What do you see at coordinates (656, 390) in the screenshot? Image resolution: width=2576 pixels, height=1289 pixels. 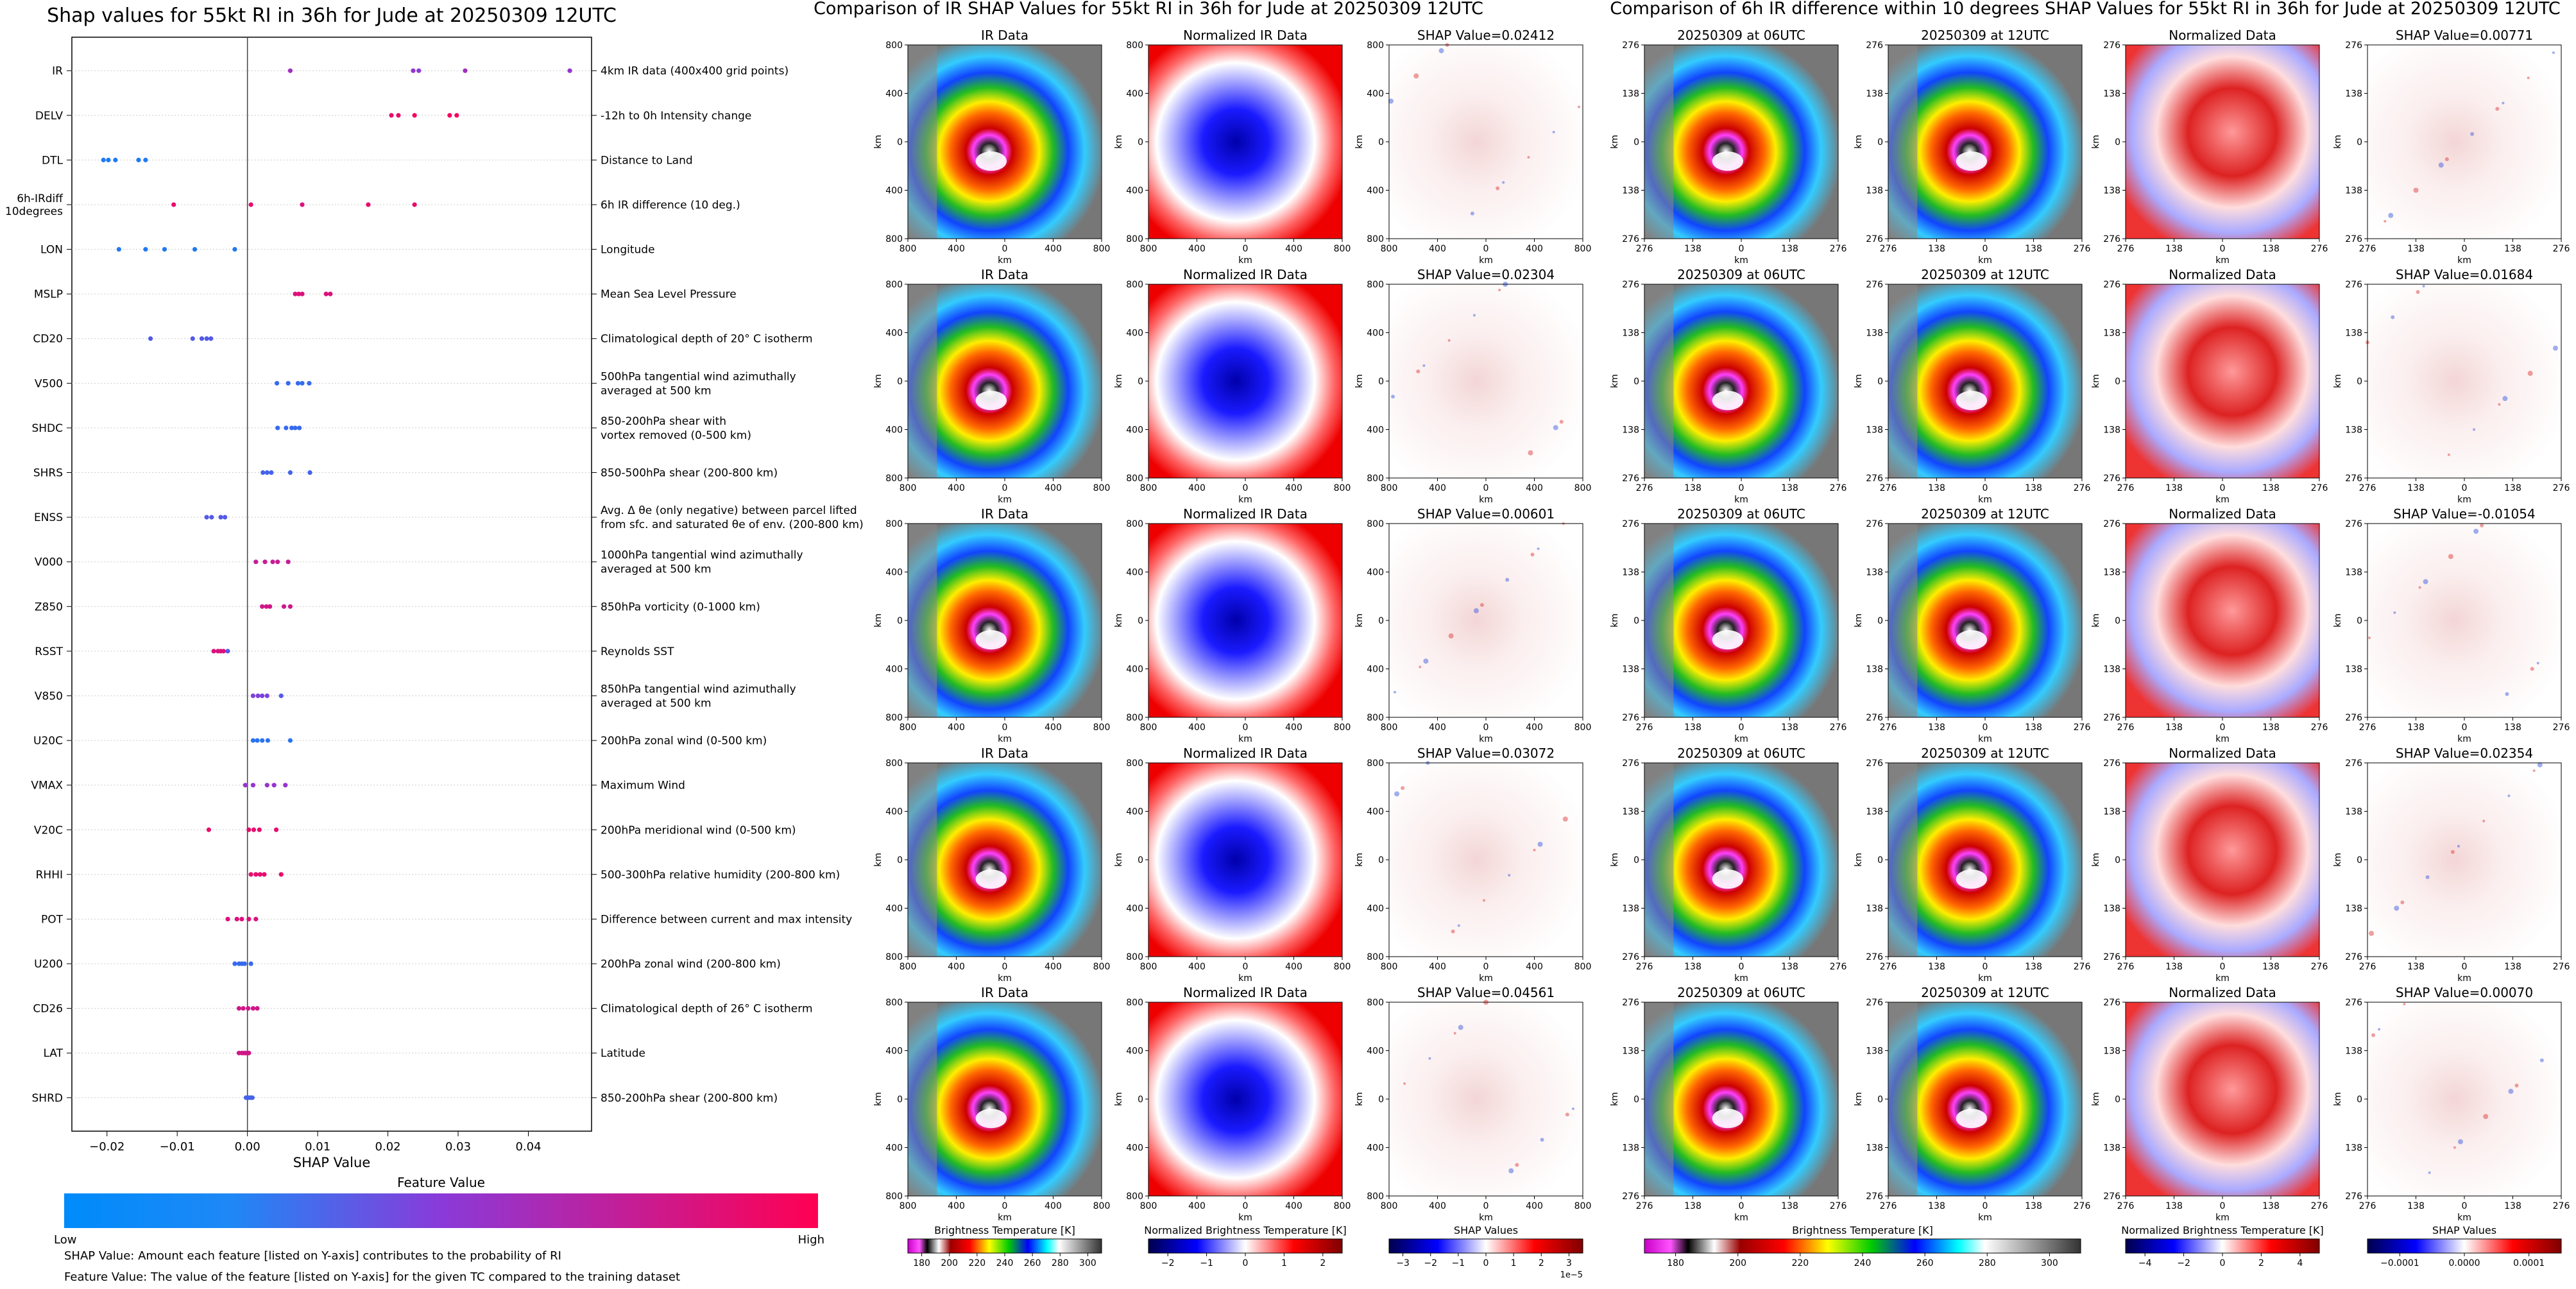 I see `feature-description-label: averaged at 500 km` at bounding box center [656, 390].